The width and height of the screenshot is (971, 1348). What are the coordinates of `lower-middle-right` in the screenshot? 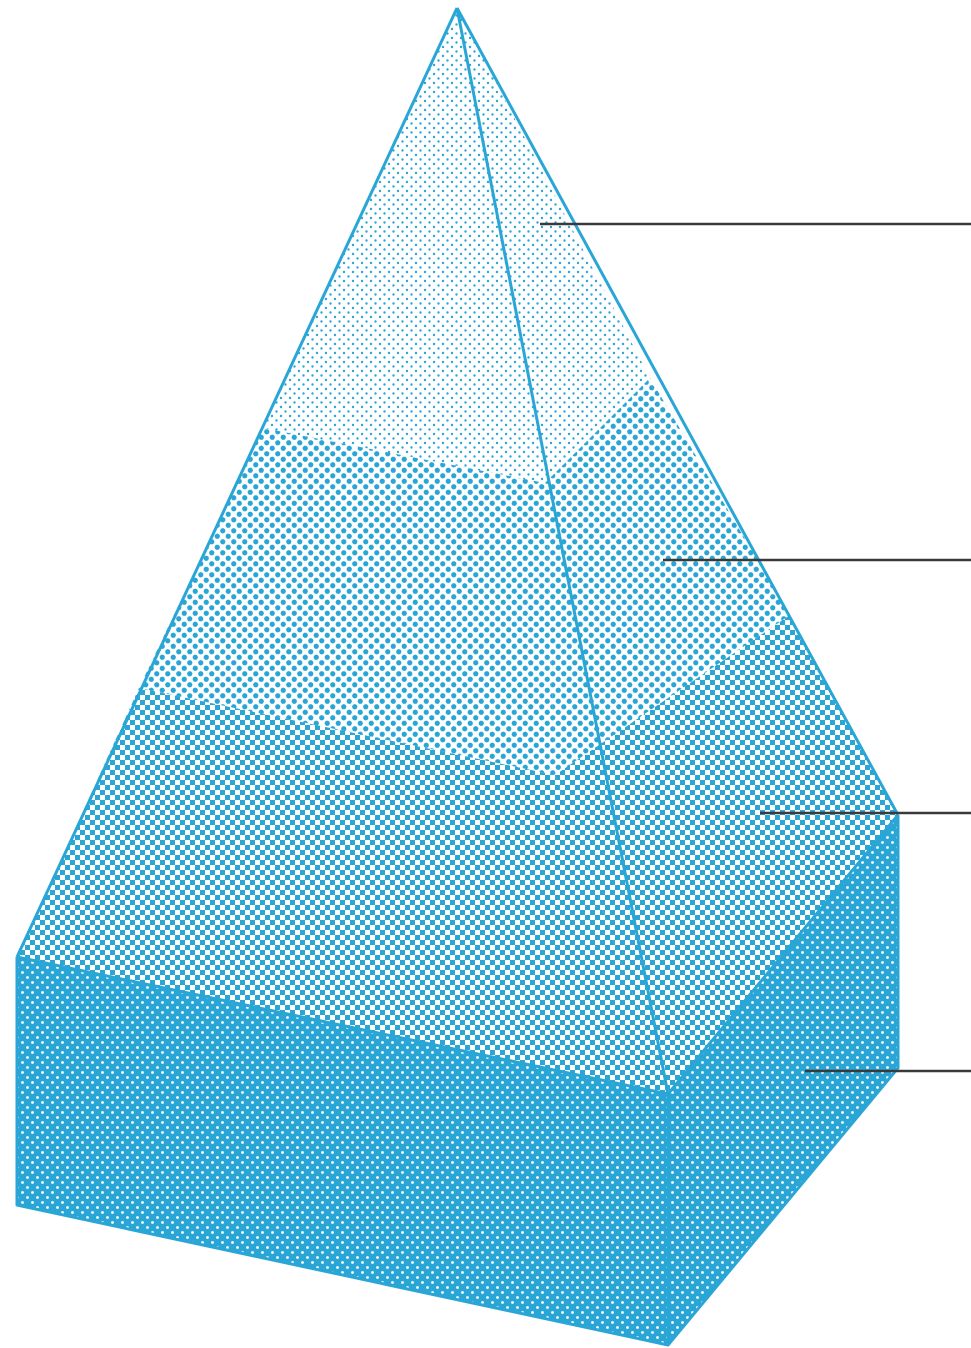 It's located at (726, 854).